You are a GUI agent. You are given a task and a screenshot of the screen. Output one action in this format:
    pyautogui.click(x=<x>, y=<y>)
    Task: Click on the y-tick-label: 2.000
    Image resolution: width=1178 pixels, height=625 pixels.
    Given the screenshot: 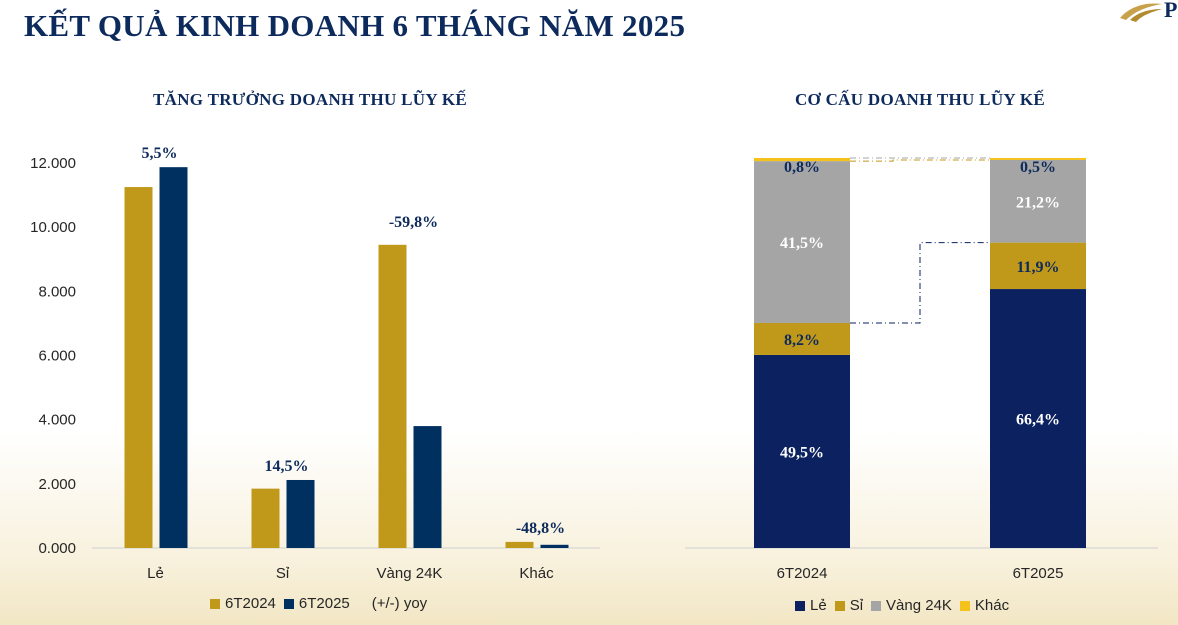 What is the action you would take?
    pyautogui.click(x=57, y=484)
    